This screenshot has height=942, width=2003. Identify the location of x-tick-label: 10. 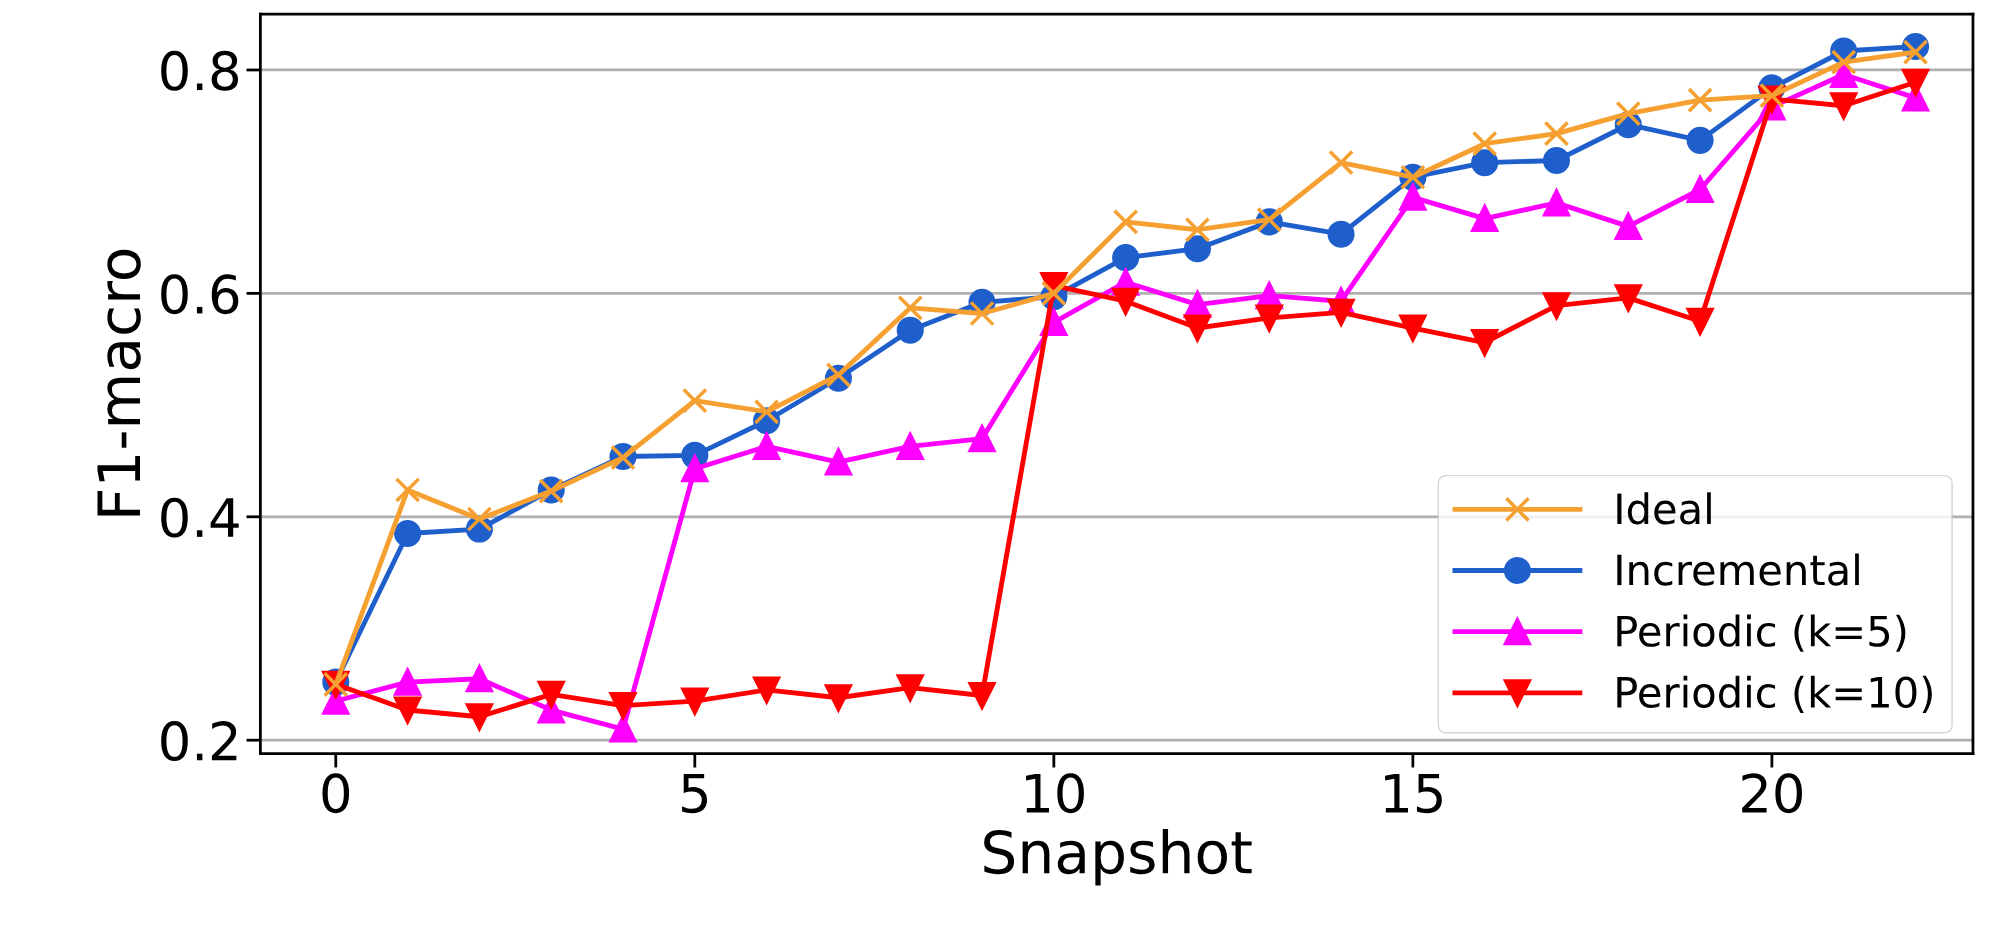
(1055, 793).